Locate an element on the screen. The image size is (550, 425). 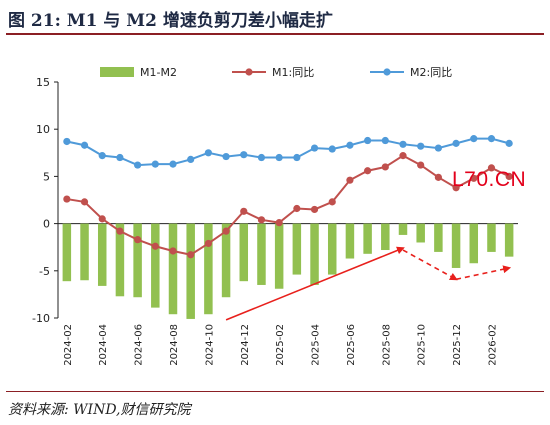
x-tick-label: 2024-10 is located at coordinates (209, 345).